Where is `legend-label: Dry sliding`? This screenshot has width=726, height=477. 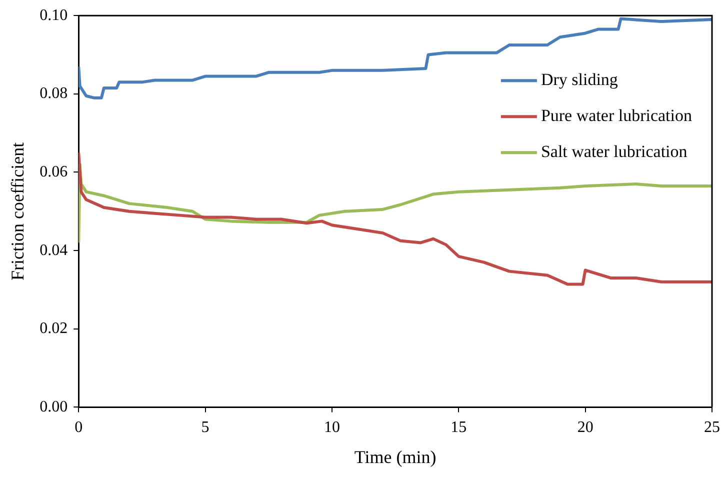
legend-label: Dry sliding is located at coordinates (579, 80).